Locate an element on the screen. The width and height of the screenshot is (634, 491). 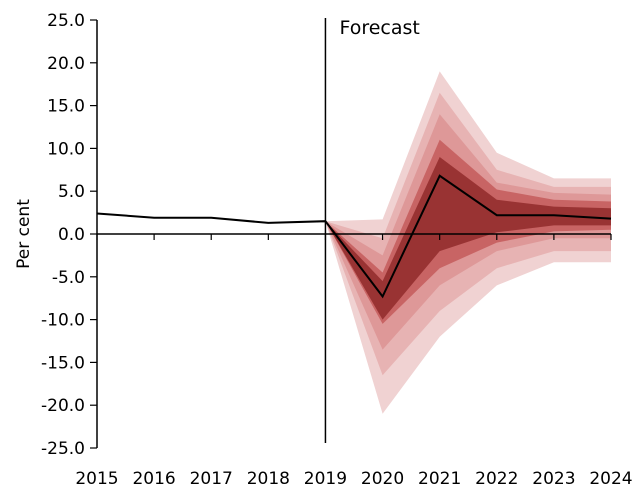
x-tick-label: 2016 is located at coordinates (153, 479).